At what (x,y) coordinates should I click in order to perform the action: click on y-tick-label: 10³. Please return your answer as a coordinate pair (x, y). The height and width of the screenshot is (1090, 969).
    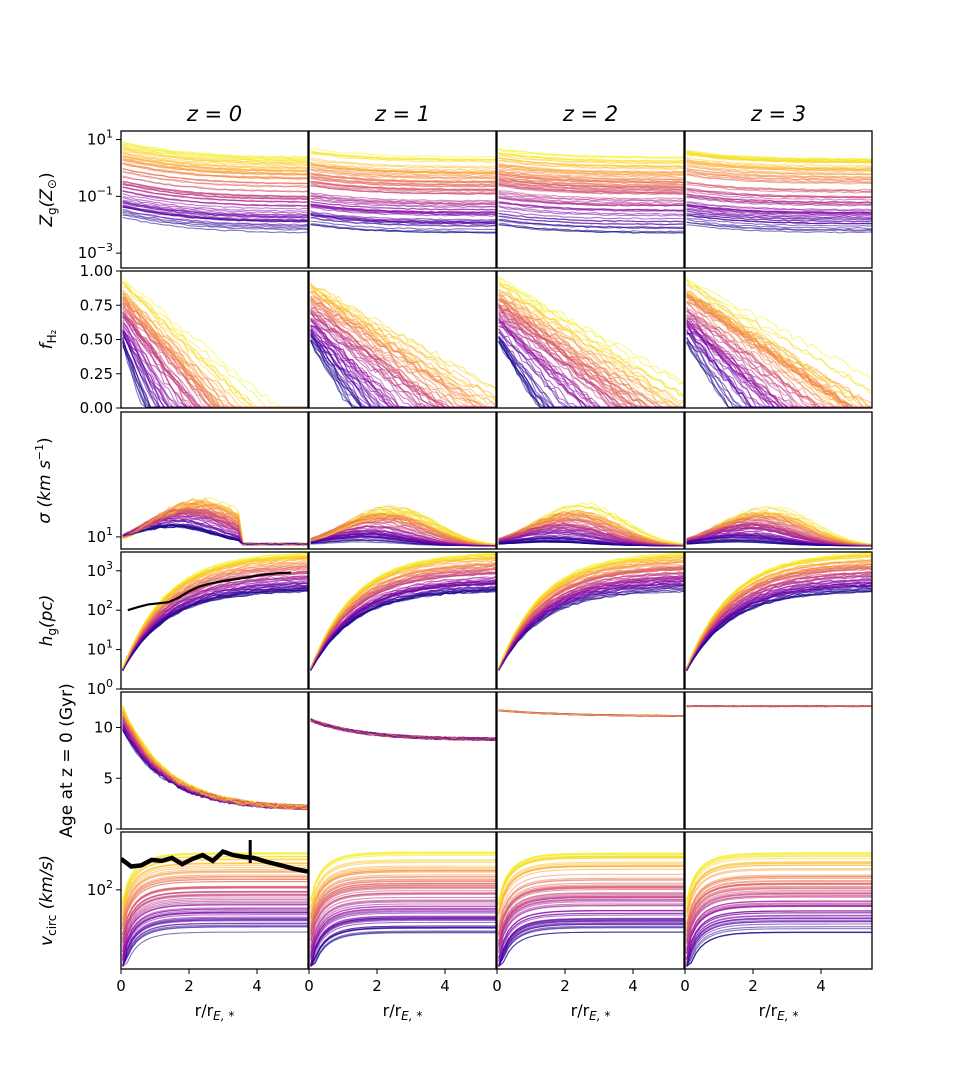
    Looking at the image, I should click on (100, 569).